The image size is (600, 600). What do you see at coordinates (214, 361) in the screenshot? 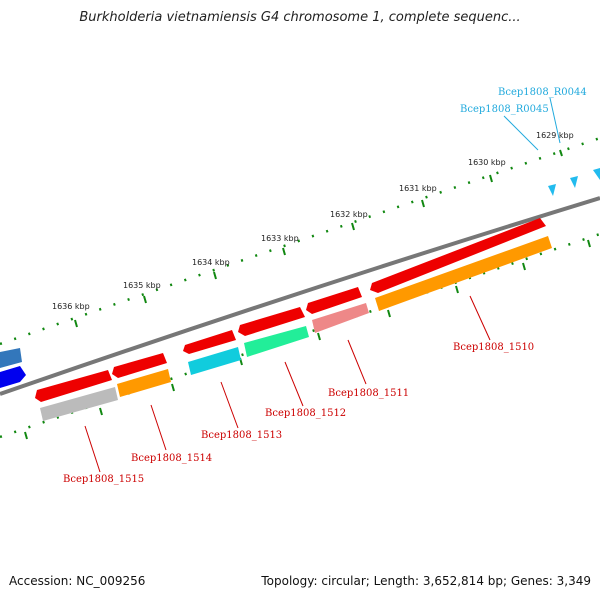
I see `gene-1513-reverse` at bounding box center [214, 361].